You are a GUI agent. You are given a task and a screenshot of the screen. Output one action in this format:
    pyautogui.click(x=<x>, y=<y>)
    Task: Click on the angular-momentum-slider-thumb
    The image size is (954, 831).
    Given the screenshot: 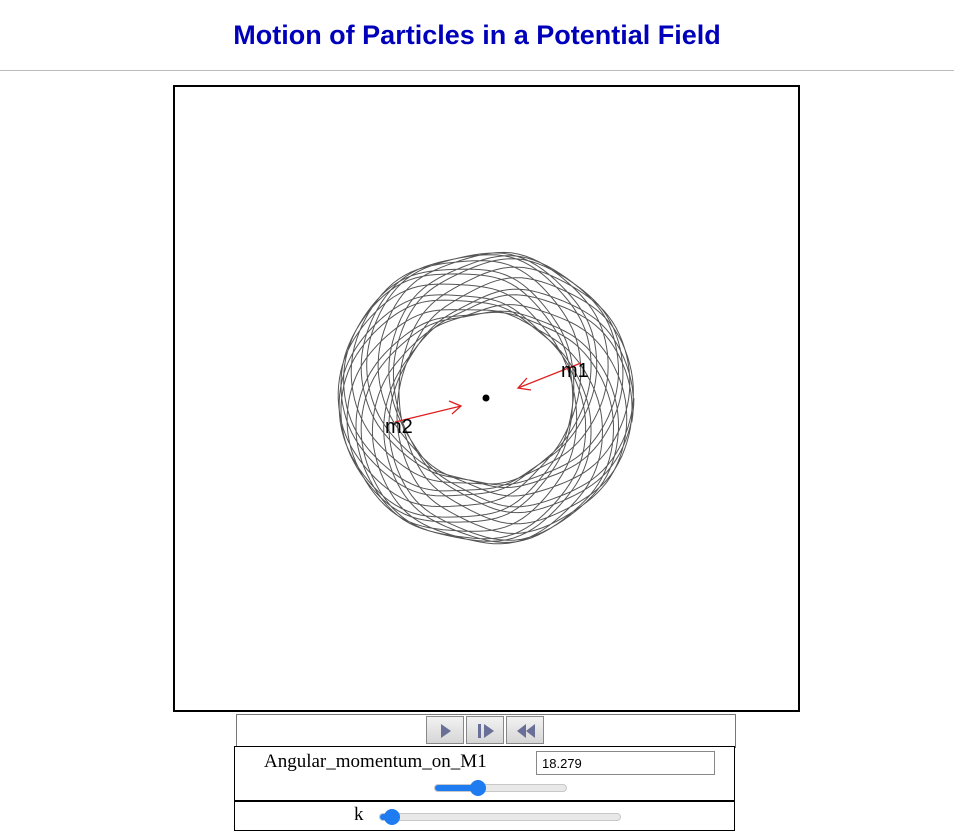 What is the action you would take?
    pyautogui.click(x=478, y=788)
    